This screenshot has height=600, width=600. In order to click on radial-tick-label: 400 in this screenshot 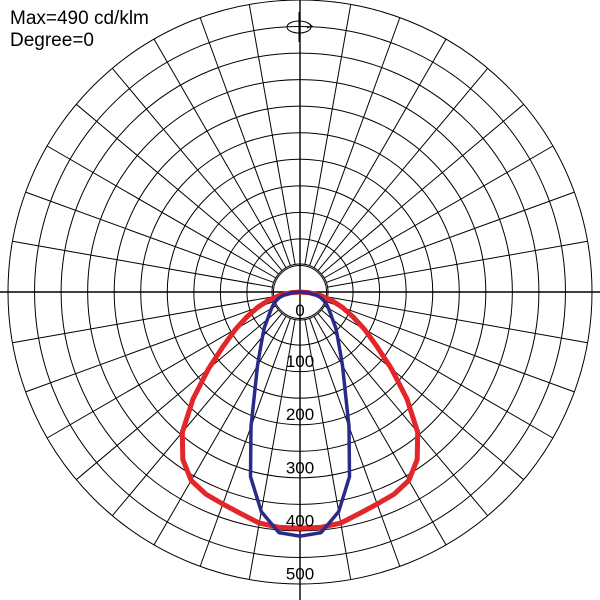, I will do `click(300, 520)`.